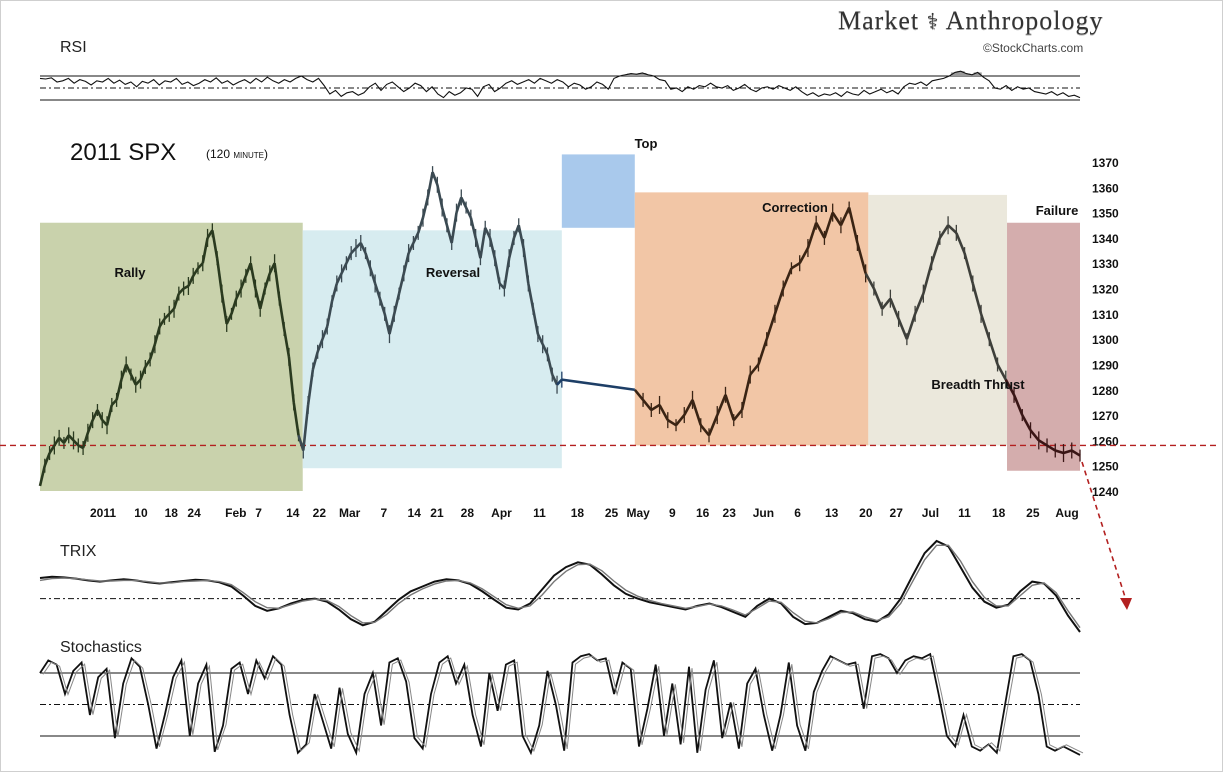 Image resolution: width=1223 pixels, height=772 pixels. I want to click on x-tick-6: 14, so click(293, 513).